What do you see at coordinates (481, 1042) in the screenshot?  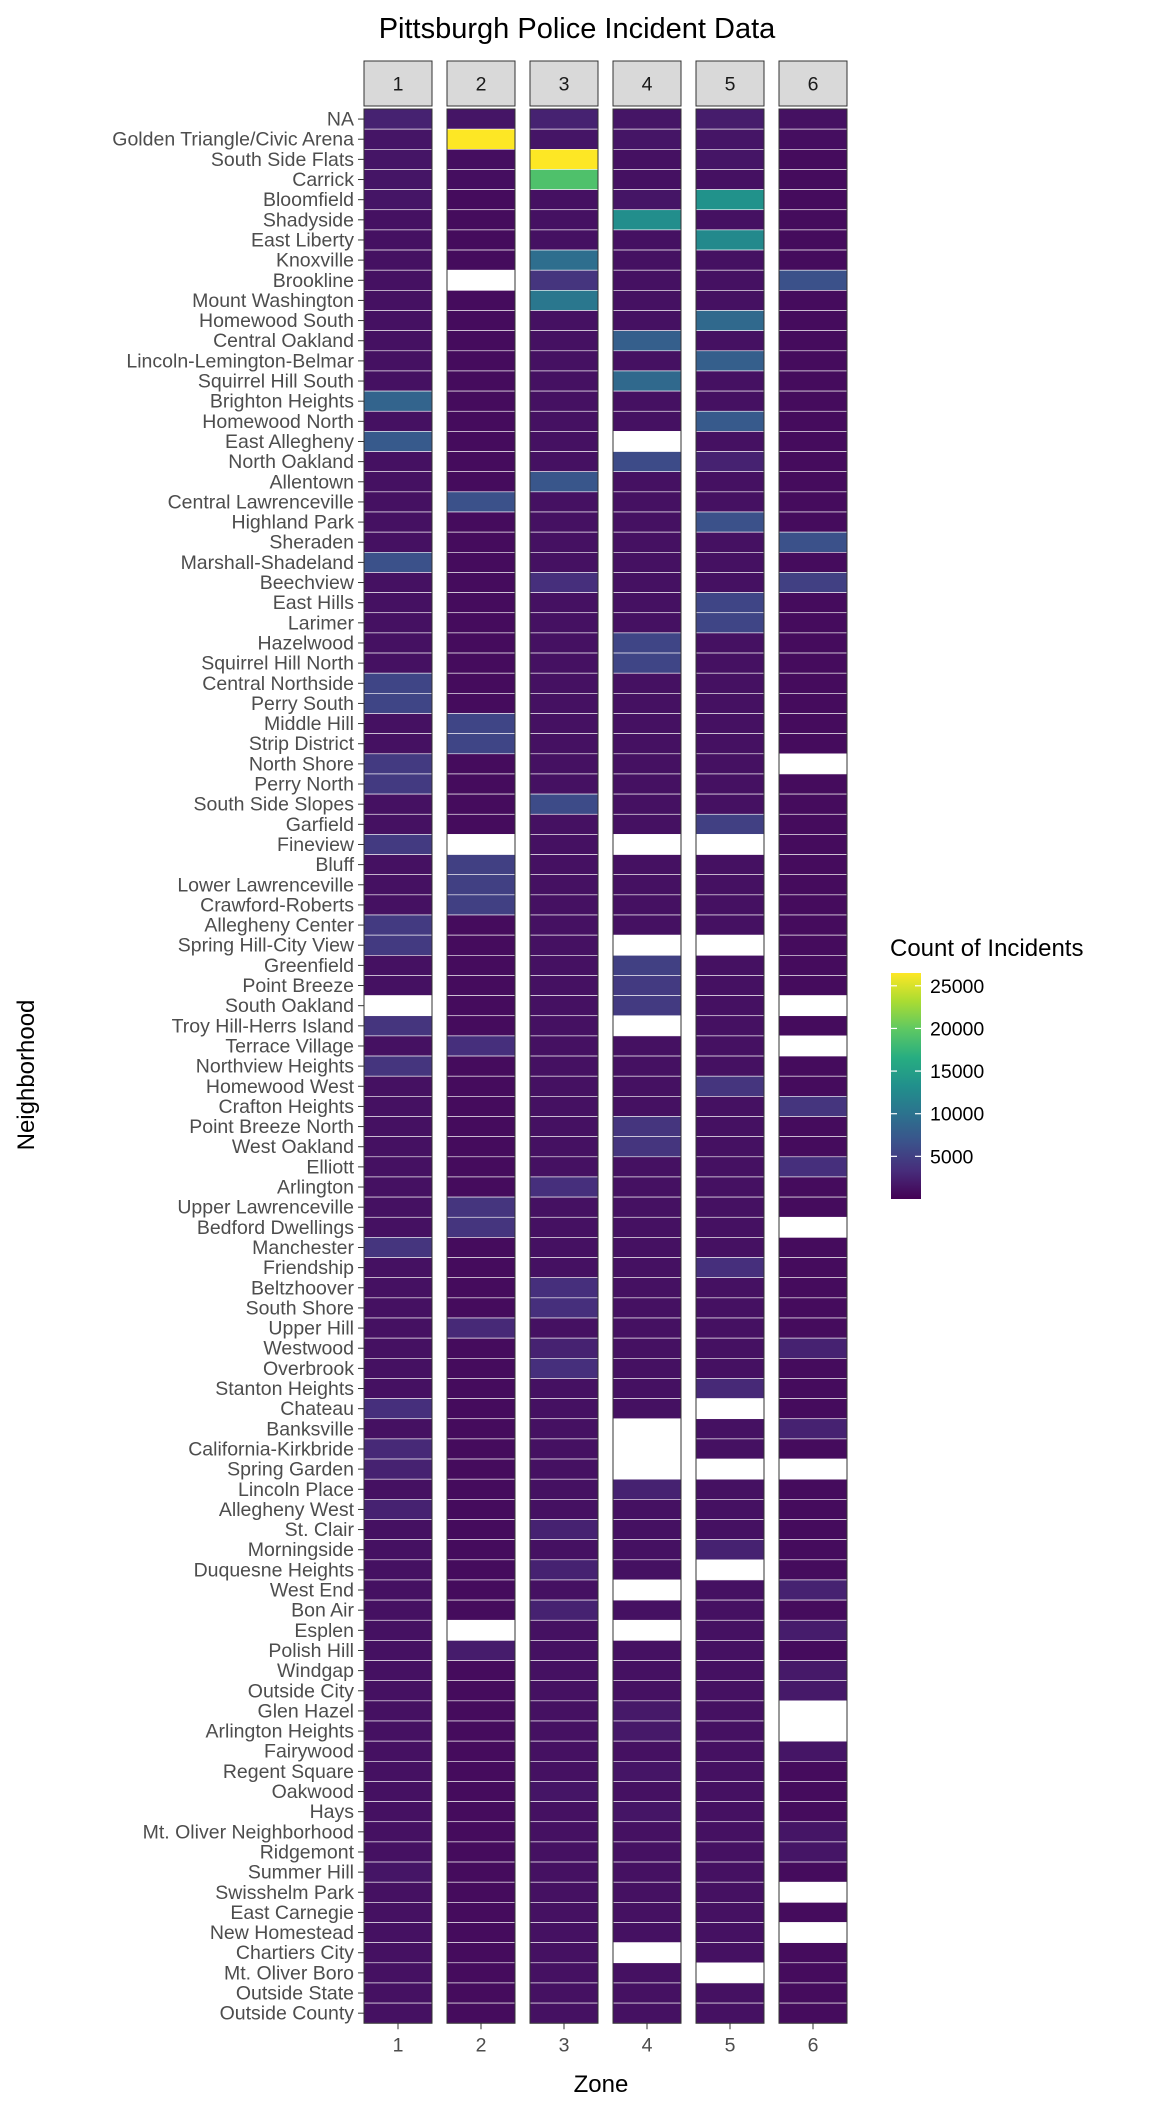 I see `facet-panel-2: 2` at bounding box center [481, 1042].